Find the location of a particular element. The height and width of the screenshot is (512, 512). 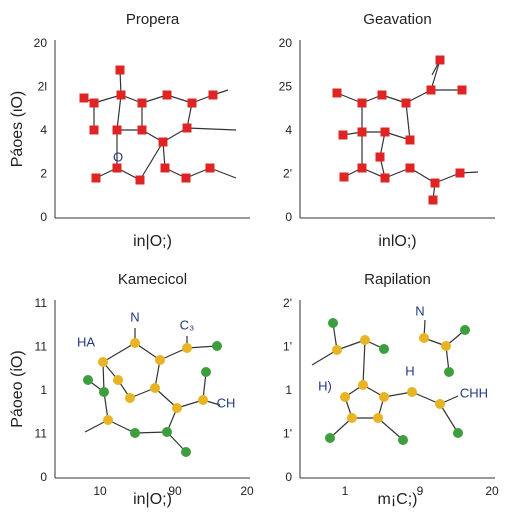

x-axis-label: inlO;) is located at coordinates (397, 241).